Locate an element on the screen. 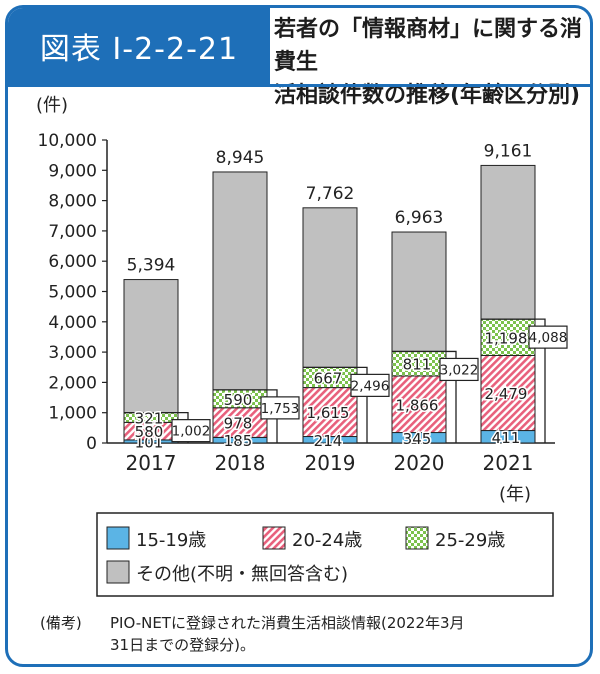 This screenshot has height=674, width=600. total-label: 5,394 is located at coordinates (151, 266).